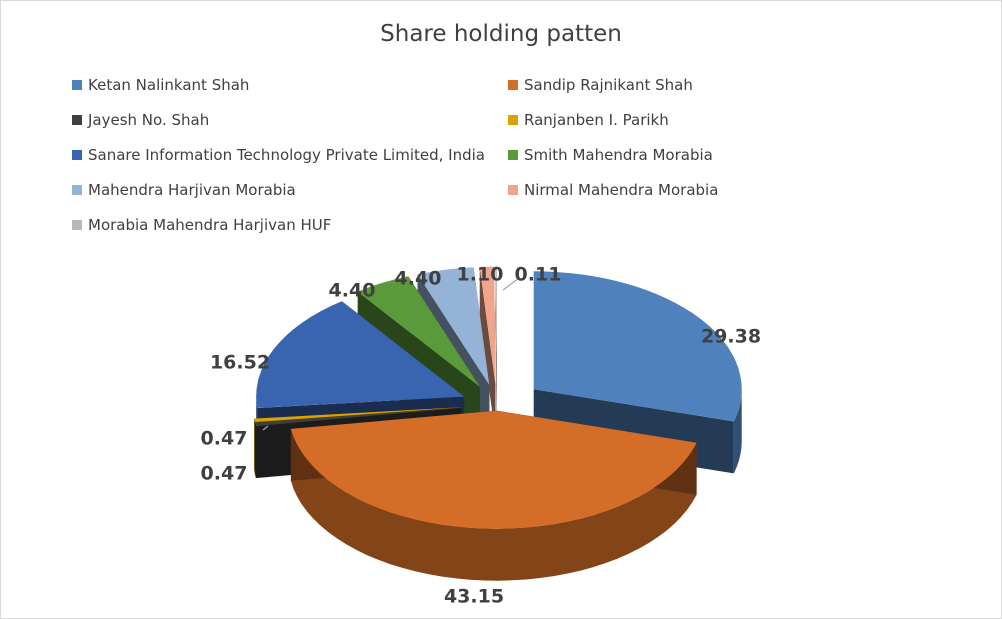  Describe the element at coordinates (480, 275) in the screenshot. I see `data-label-7: 1.10` at that location.